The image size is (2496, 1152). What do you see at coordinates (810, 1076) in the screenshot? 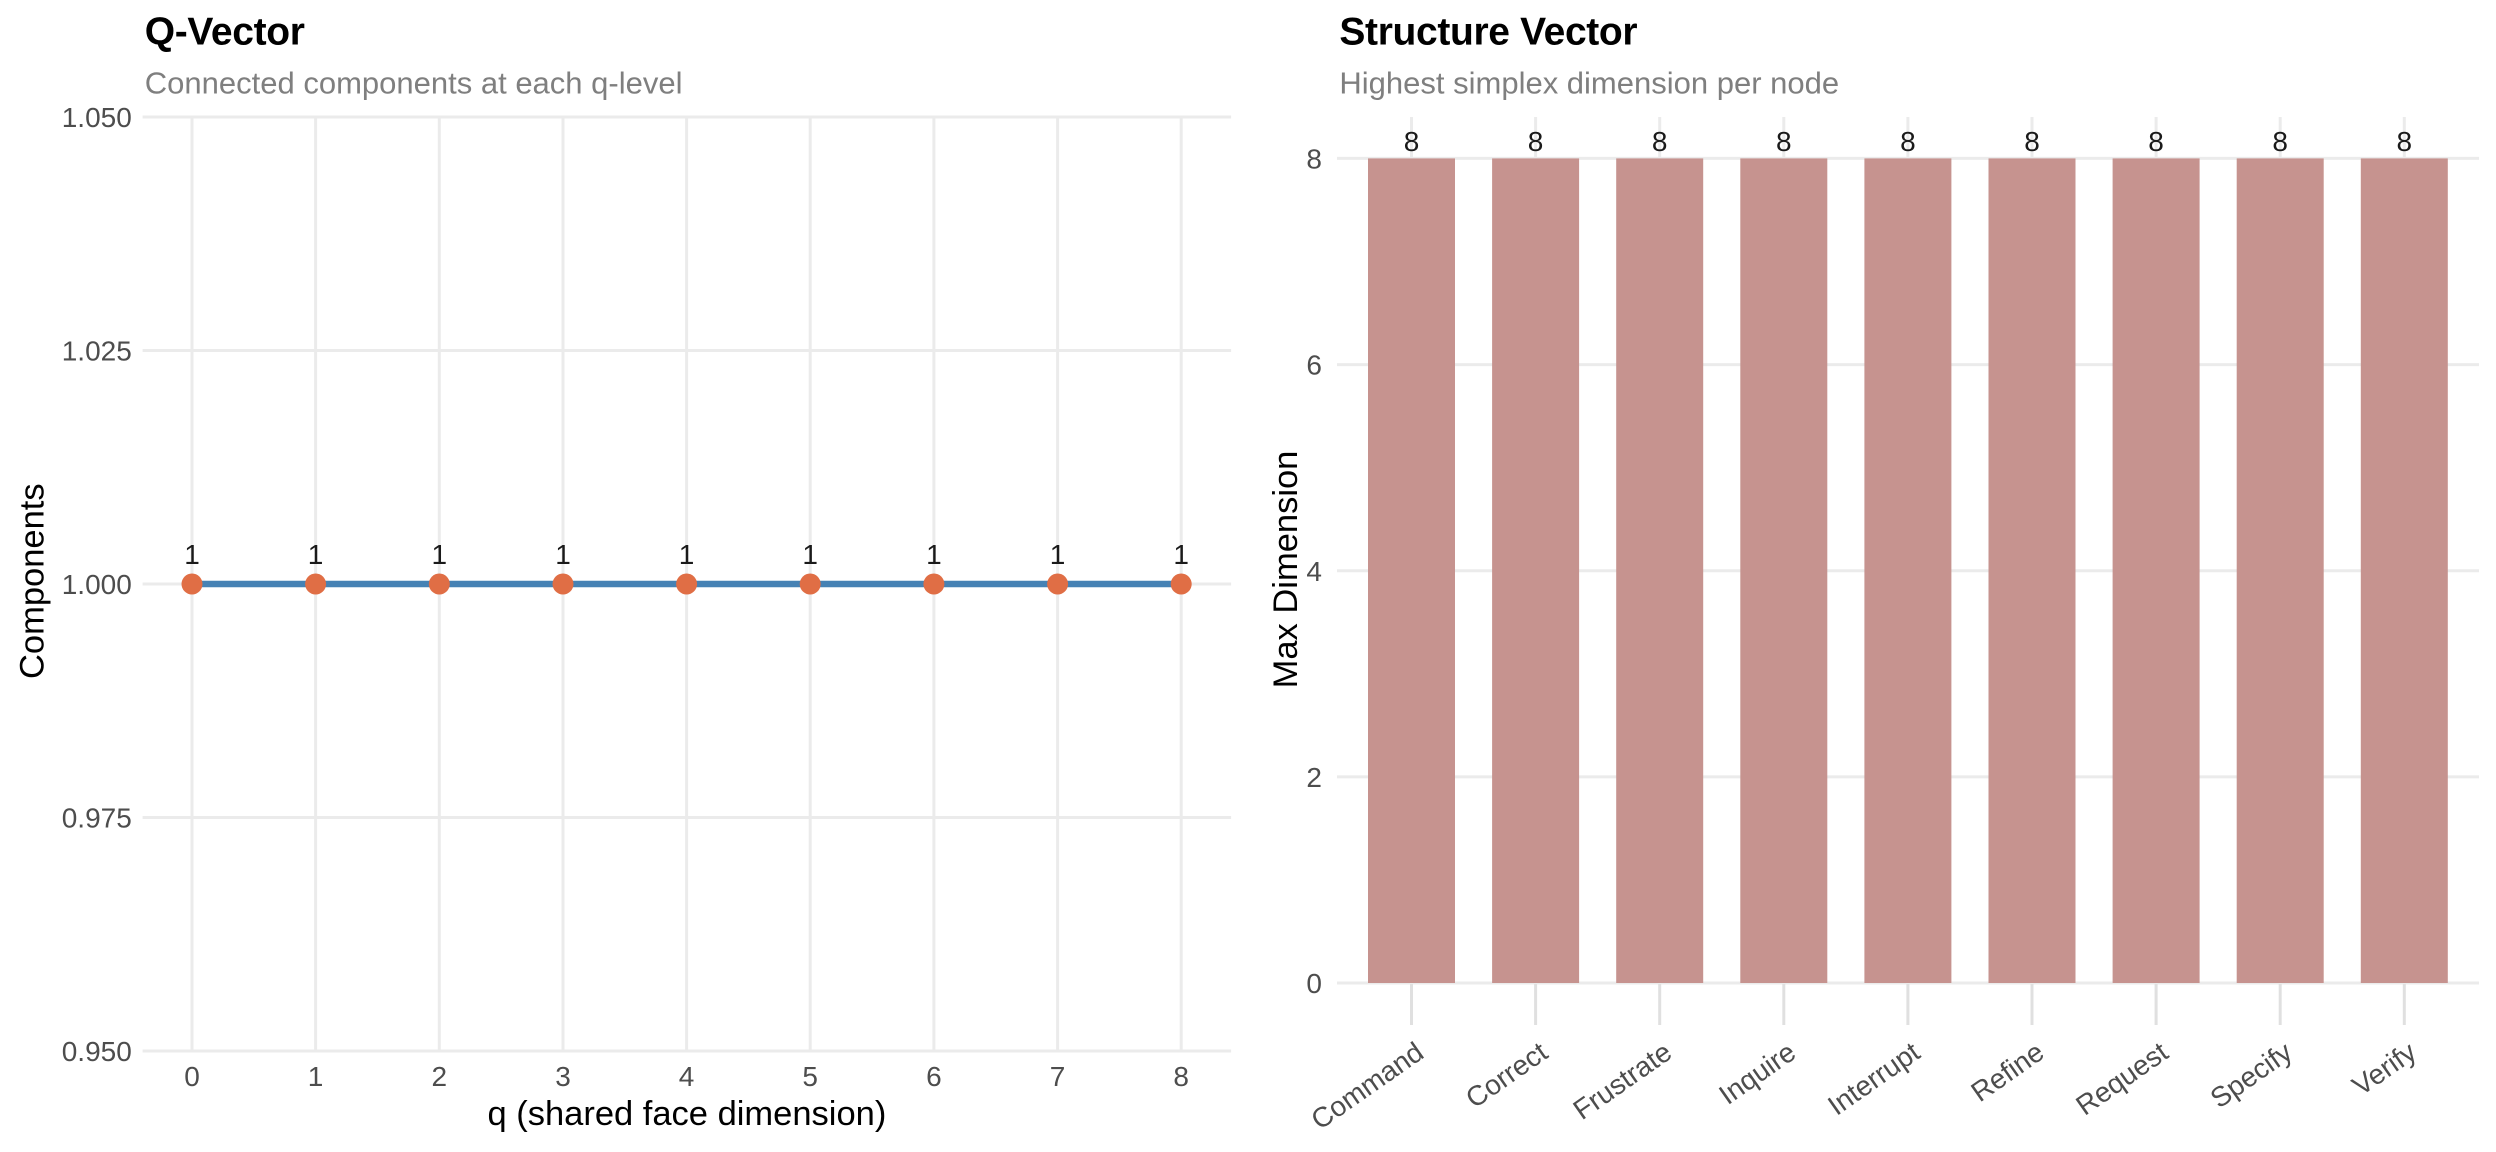
I see `svg-text: 5` at bounding box center [810, 1076].